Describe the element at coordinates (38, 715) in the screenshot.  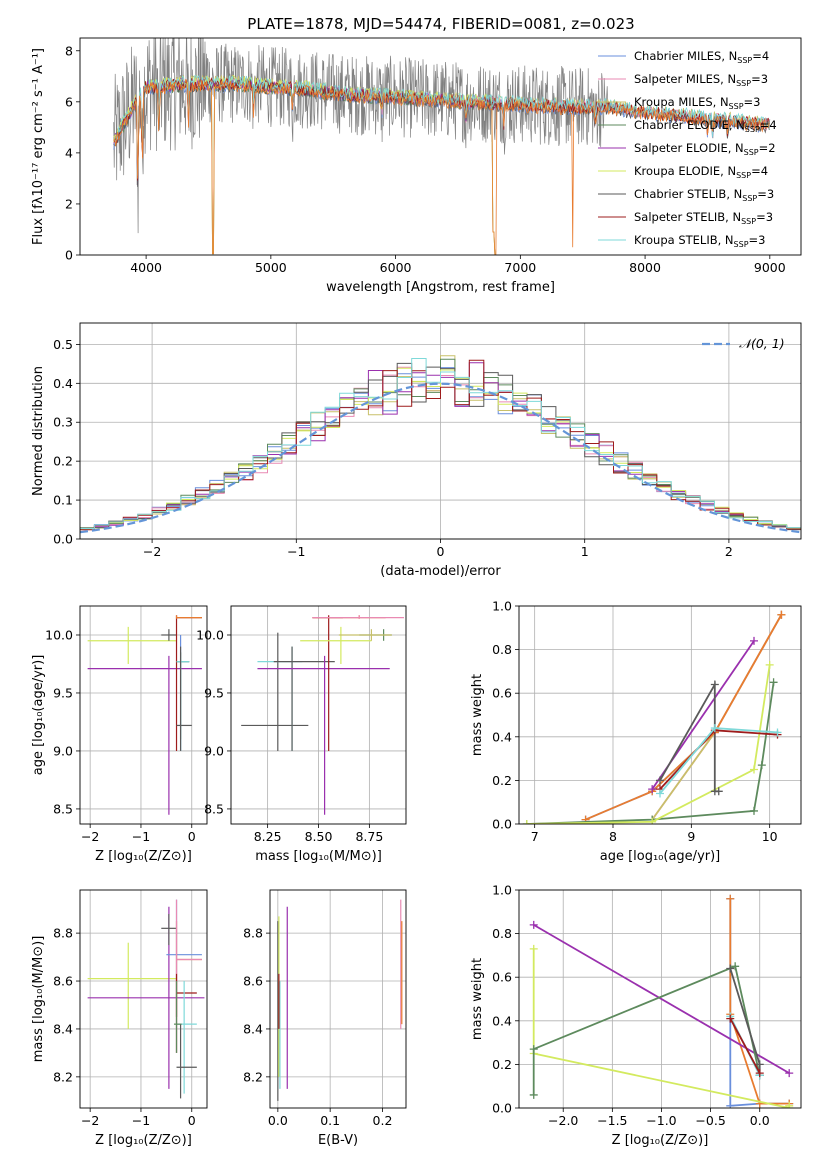
I see `y-axis-label: age [log₁₀(age/yr)]` at that location.